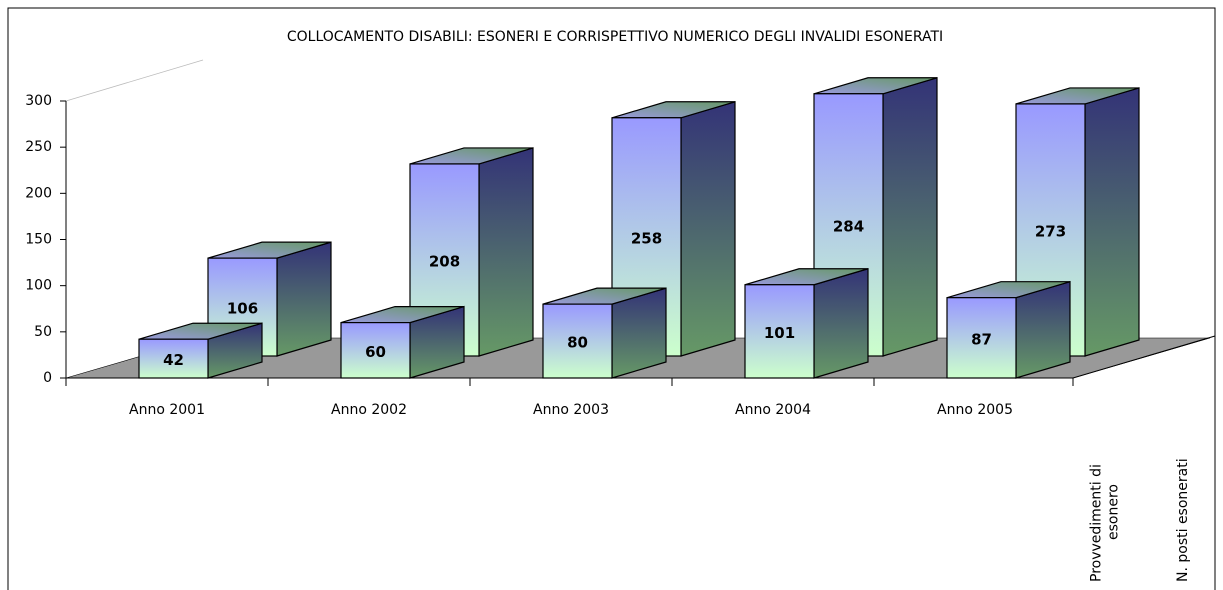 The width and height of the screenshot is (1223, 590). I want to click on x-tick-label: Anno 2004, so click(773, 410).